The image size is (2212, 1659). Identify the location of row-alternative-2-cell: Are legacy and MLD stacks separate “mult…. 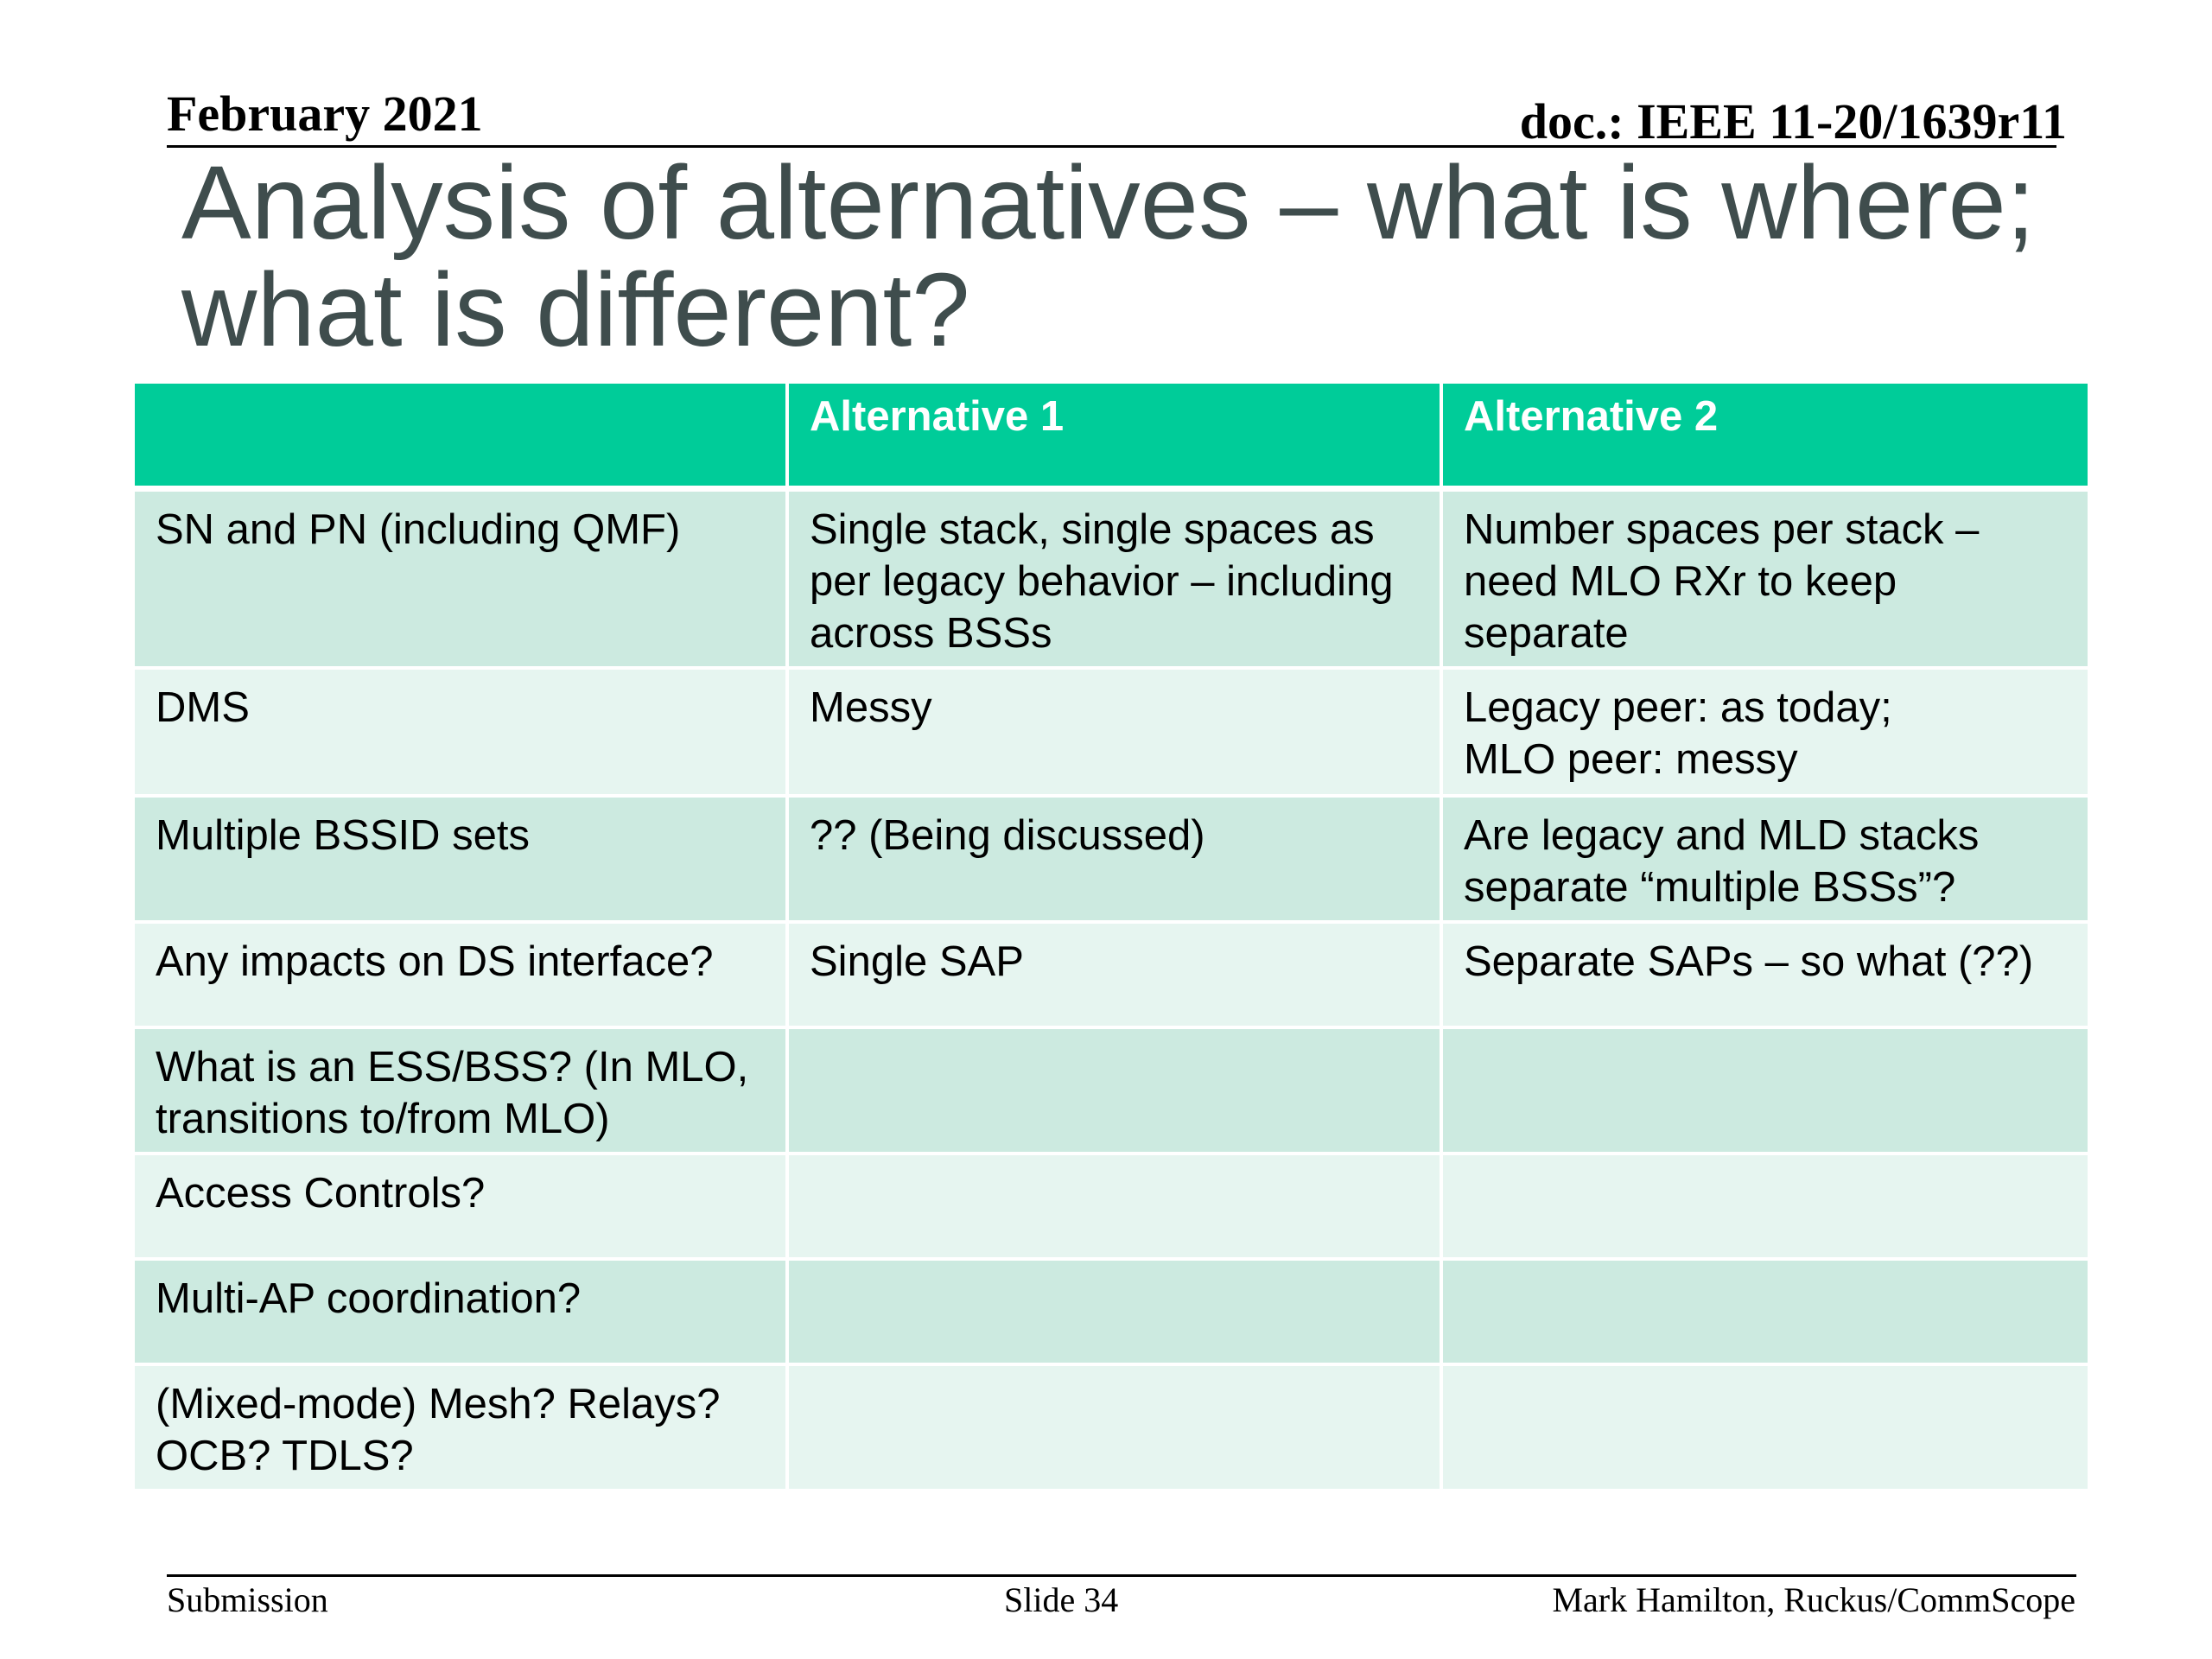
(1765, 858).